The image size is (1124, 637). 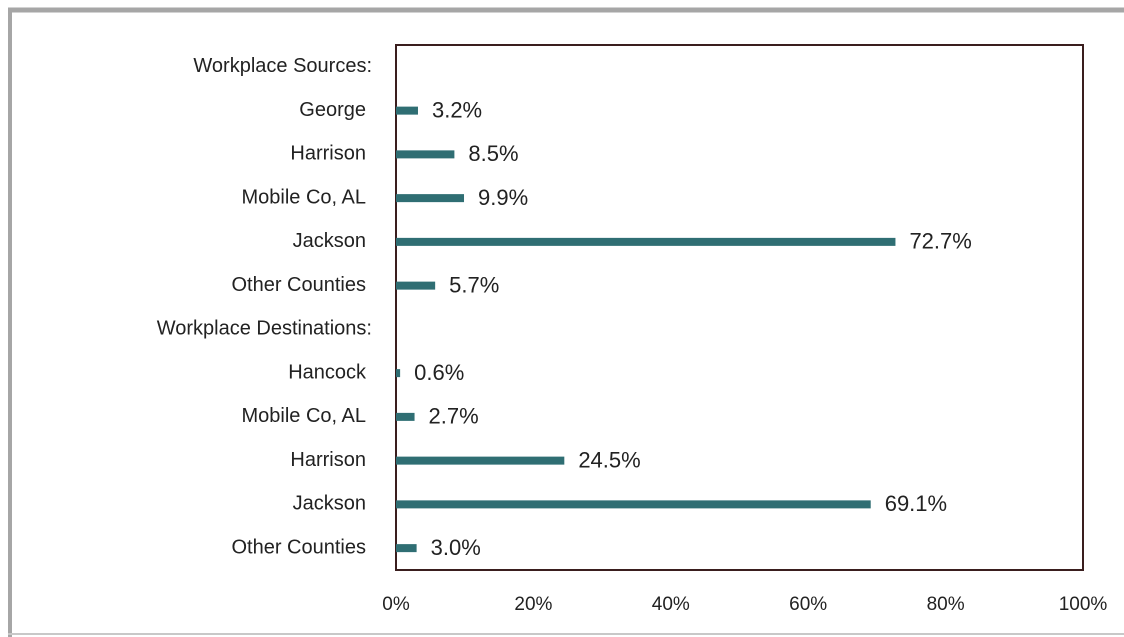 I want to click on value-label: 0.6%, so click(x=439, y=372).